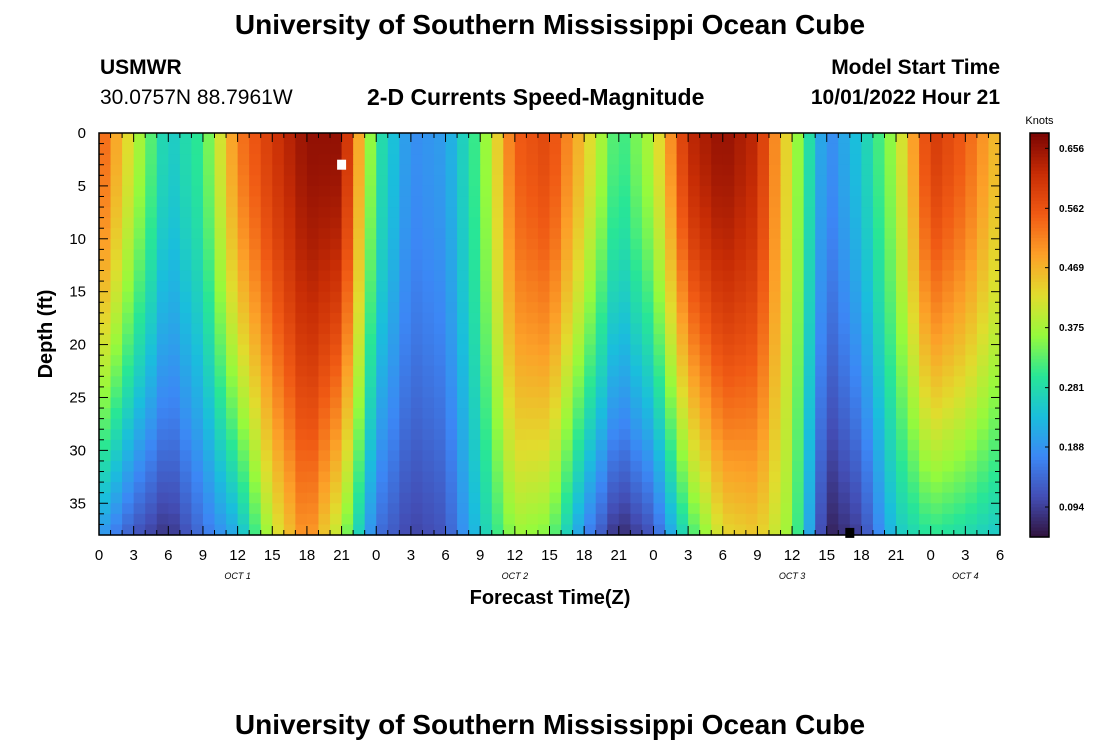 The width and height of the screenshot is (1100, 750). What do you see at coordinates (1071, 209) in the screenshot?
I see `colorbar-tick-label: 0.562` at bounding box center [1071, 209].